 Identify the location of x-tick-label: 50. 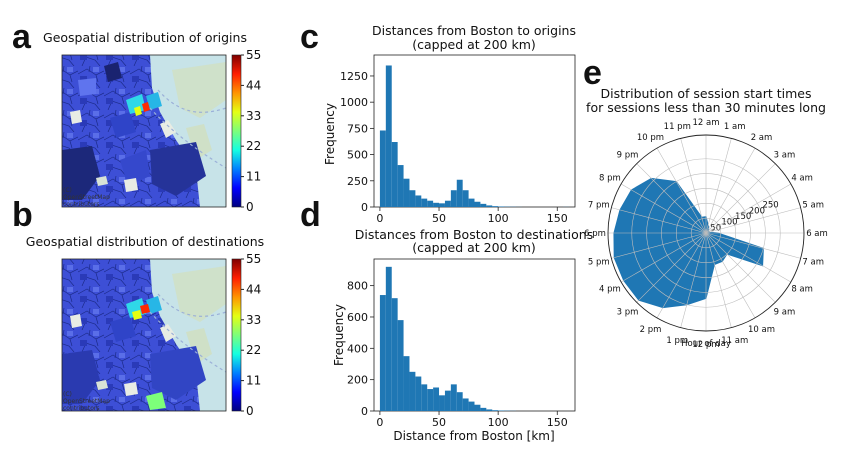
(439, 218).